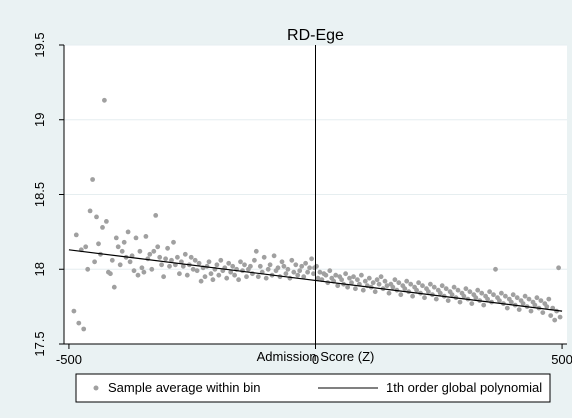 Image resolution: width=572 pixels, height=418 pixels. I want to click on y-tick-label: 19.5, so click(39, 44).